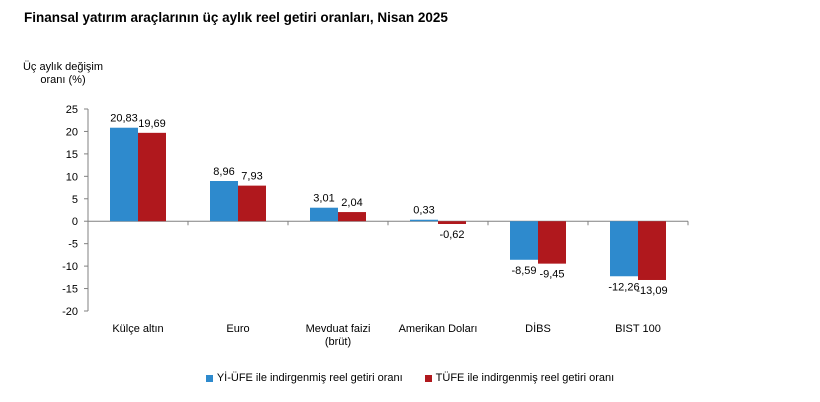 The width and height of the screenshot is (820, 402). I want to click on y-tick-label: -15, so click(70, 290).